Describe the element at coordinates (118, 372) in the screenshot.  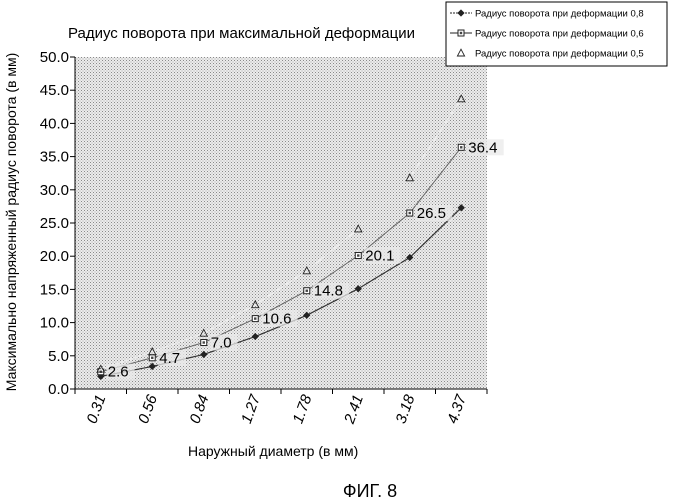
I see `data-label: 2.6` at that location.